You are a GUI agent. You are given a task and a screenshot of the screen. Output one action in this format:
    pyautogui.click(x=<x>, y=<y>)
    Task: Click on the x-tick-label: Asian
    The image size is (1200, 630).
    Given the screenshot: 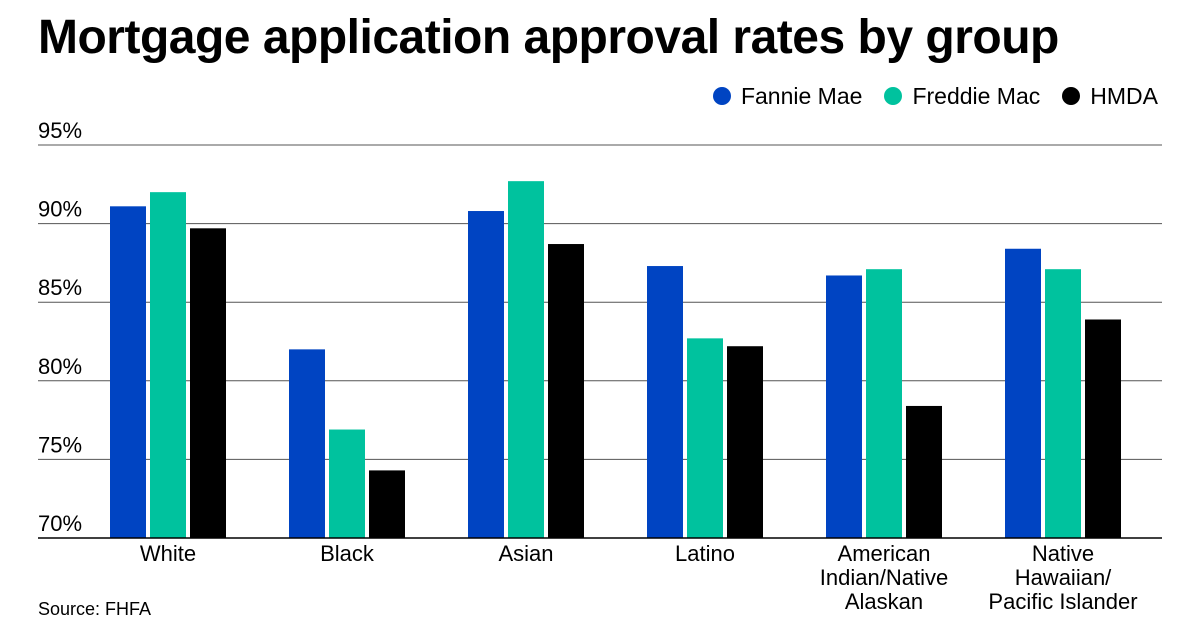 What is the action you would take?
    pyautogui.click(x=525, y=553)
    